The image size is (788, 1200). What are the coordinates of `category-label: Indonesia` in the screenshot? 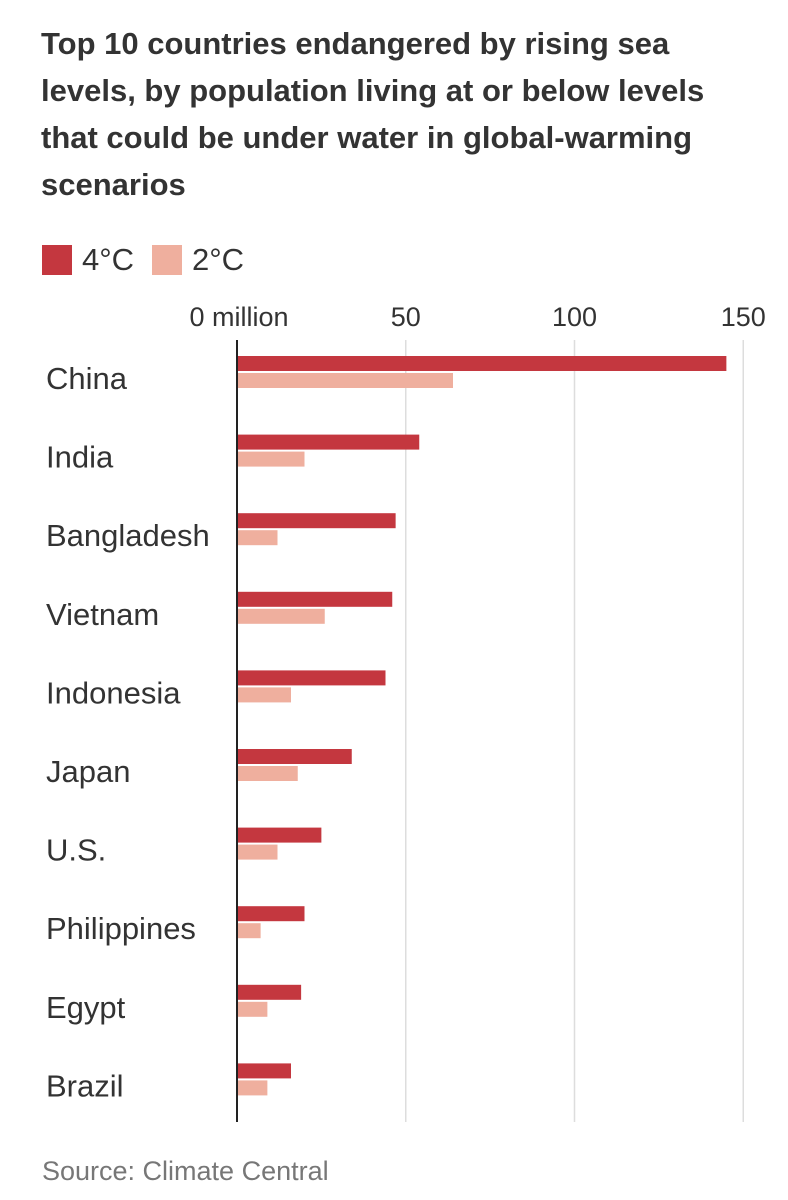 It's located at (113, 692).